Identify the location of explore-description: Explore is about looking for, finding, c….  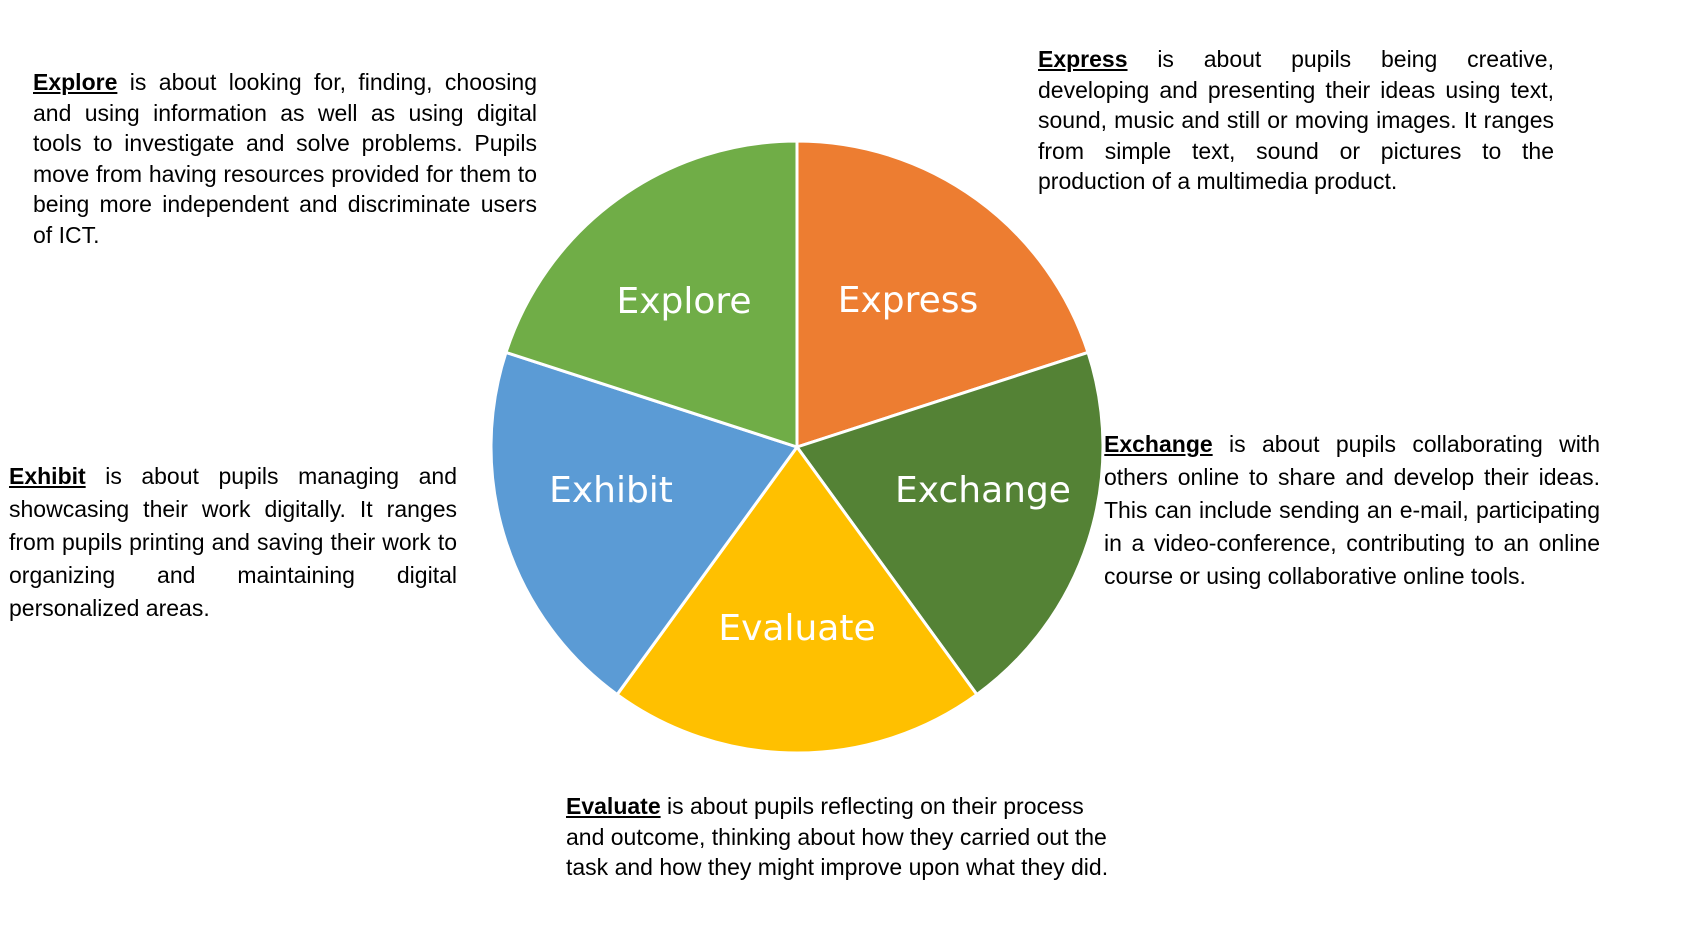
(285, 158).